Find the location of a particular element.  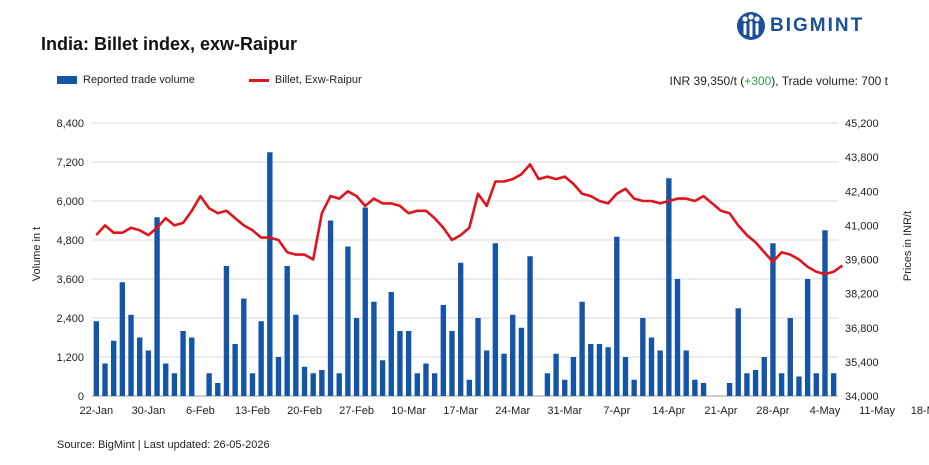

y-tick-label: 8,400 is located at coordinates (70, 124).